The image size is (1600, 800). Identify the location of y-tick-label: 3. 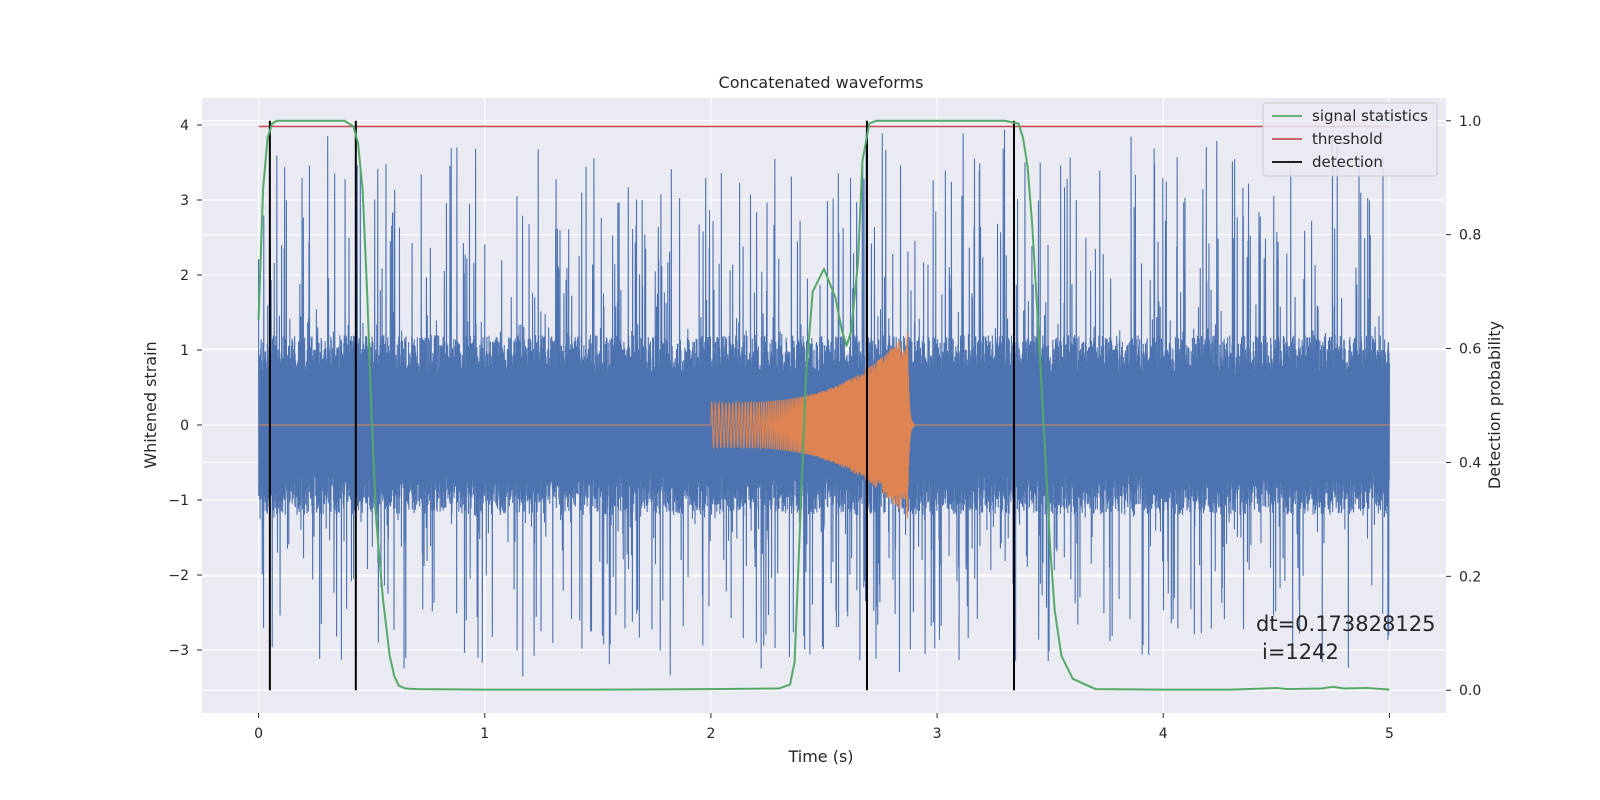
(184, 201).